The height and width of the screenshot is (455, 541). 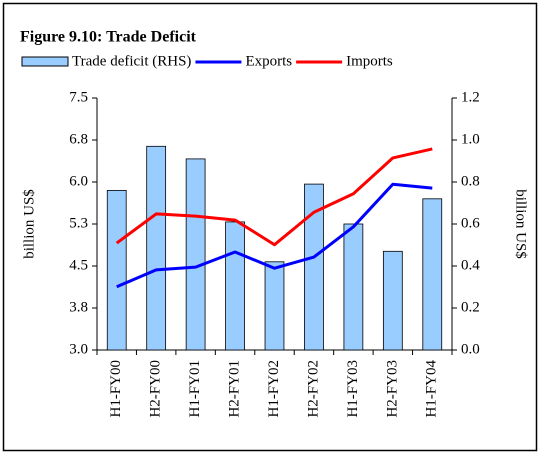 I want to click on x-tick-label: H2-FY03, so click(x=392, y=389).